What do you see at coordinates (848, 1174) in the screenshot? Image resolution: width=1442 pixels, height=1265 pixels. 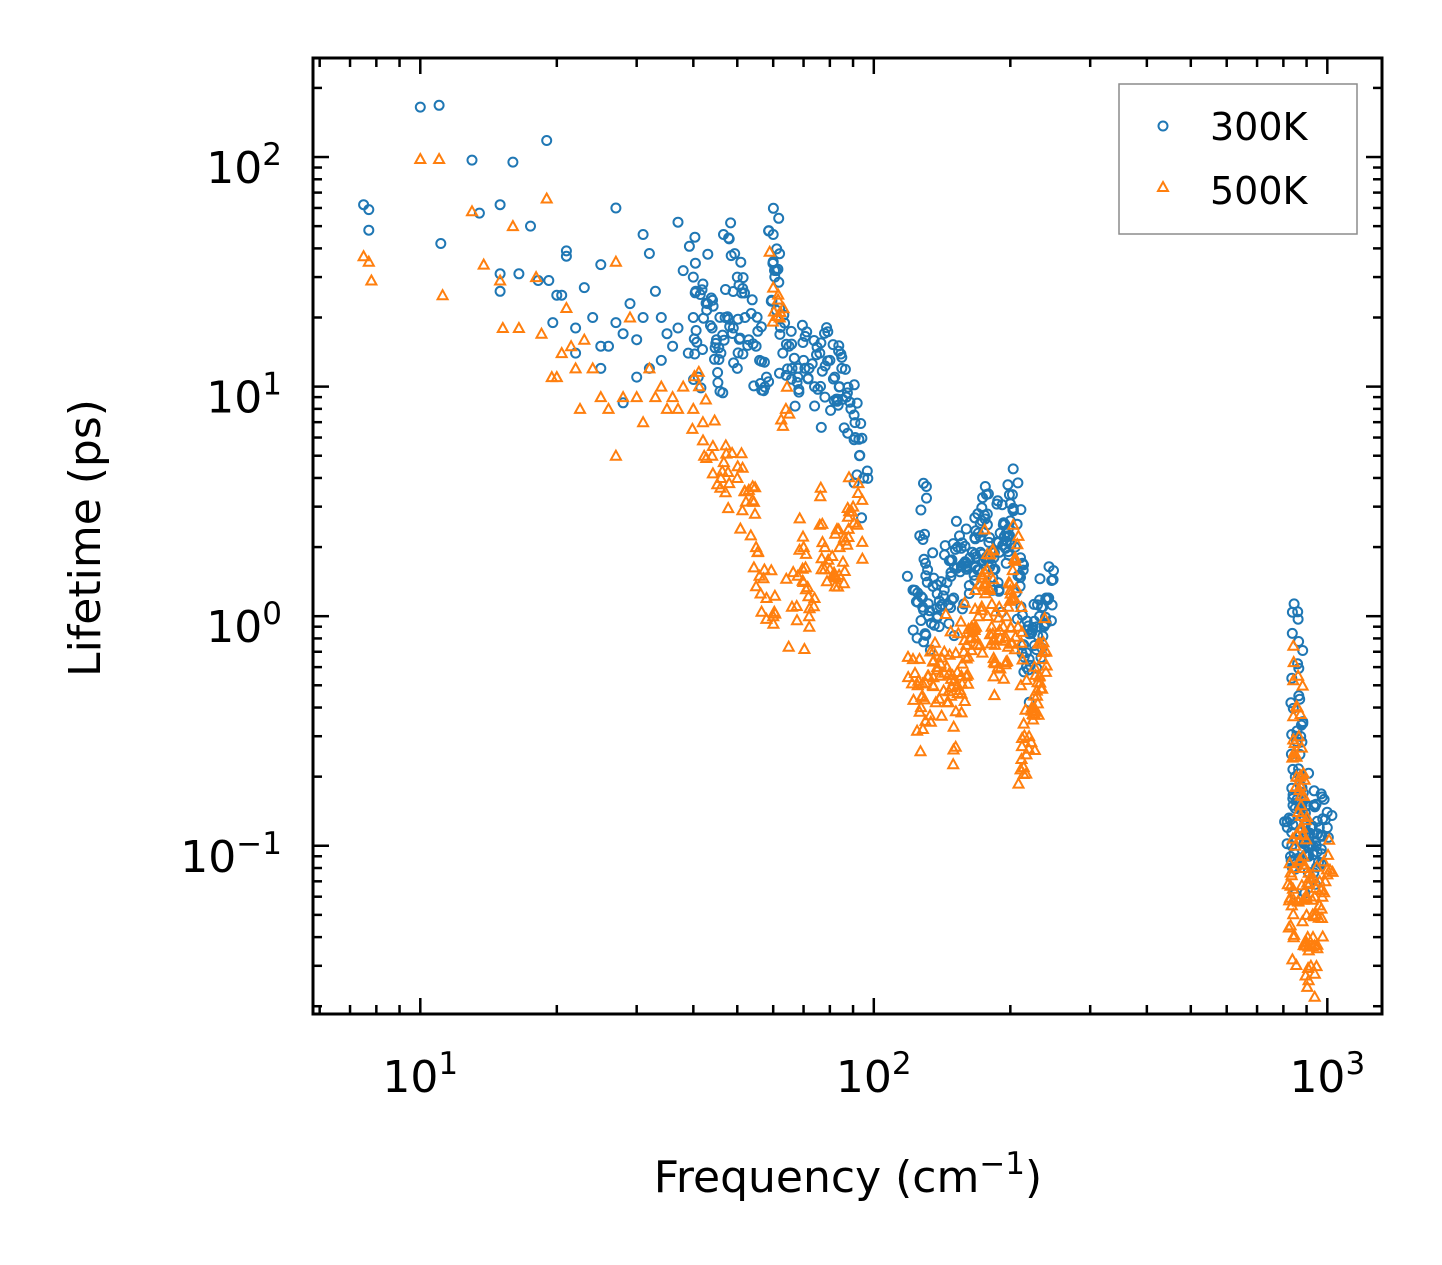 I see `x-axis-title: Frequency (cm−1)` at bounding box center [848, 1174].